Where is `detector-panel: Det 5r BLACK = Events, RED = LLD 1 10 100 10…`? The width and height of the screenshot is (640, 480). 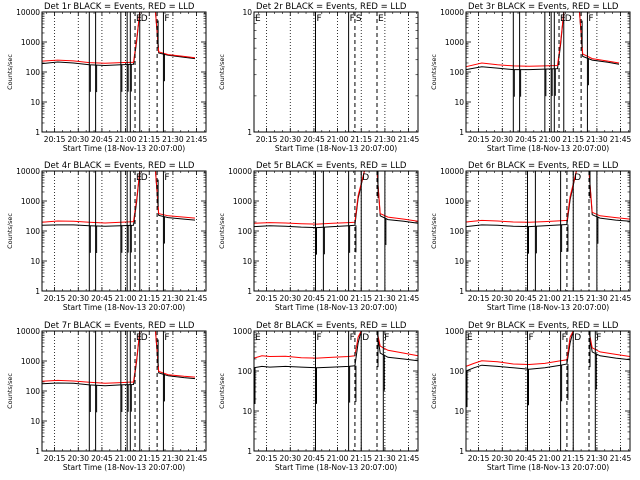 detector-panel: Det 5r BLACK = Events, RED = LLD 1 10 100 10… is located at coordinates (319, 236).